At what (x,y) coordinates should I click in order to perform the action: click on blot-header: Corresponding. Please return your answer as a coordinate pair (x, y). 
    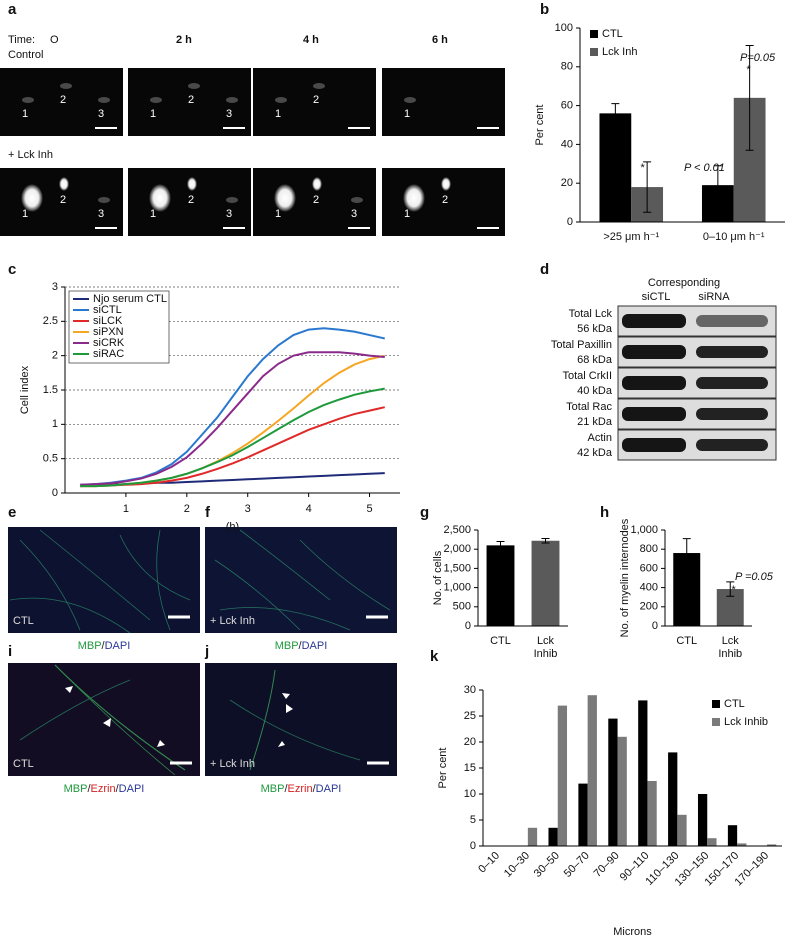
    Looking at the image, I should click on (684, 283).